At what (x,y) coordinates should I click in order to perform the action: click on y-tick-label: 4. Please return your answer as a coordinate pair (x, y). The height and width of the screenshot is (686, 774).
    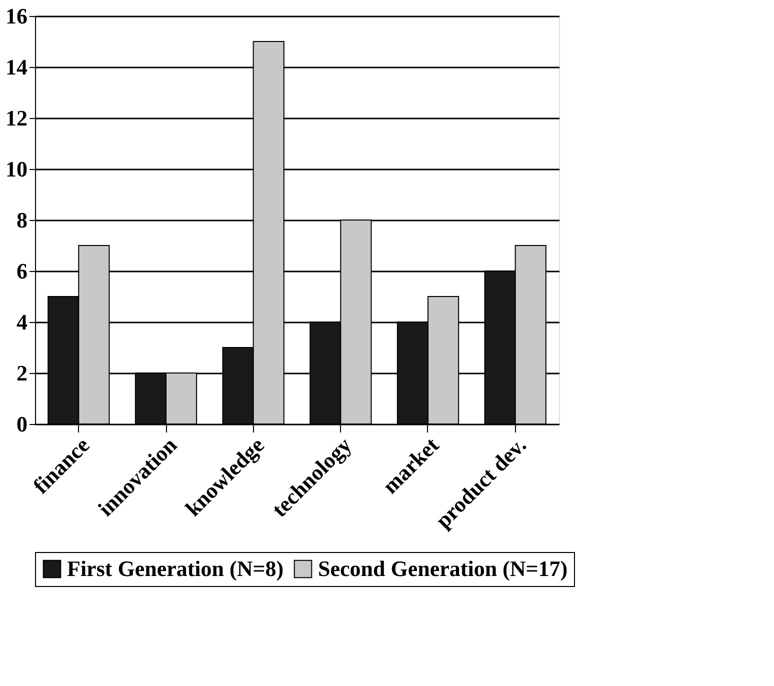
    Looking at the image, I should click on (22, 322).